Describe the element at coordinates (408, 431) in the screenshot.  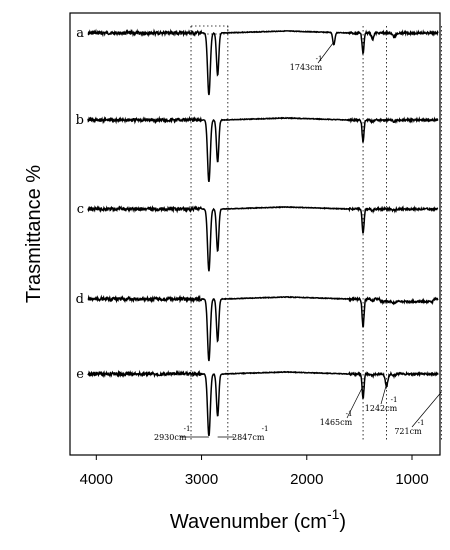
I see `annotation-label-5: 721cm` at that location.